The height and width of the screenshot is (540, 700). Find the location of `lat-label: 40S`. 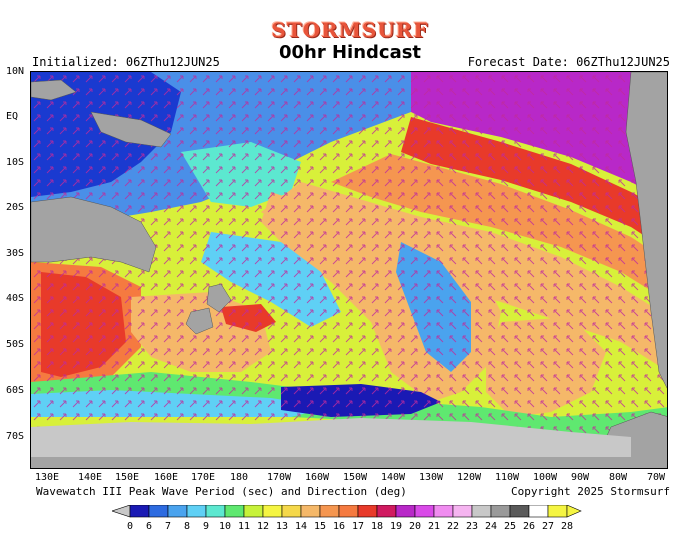

lat-label: 40S is located at coordinates (15, 298).